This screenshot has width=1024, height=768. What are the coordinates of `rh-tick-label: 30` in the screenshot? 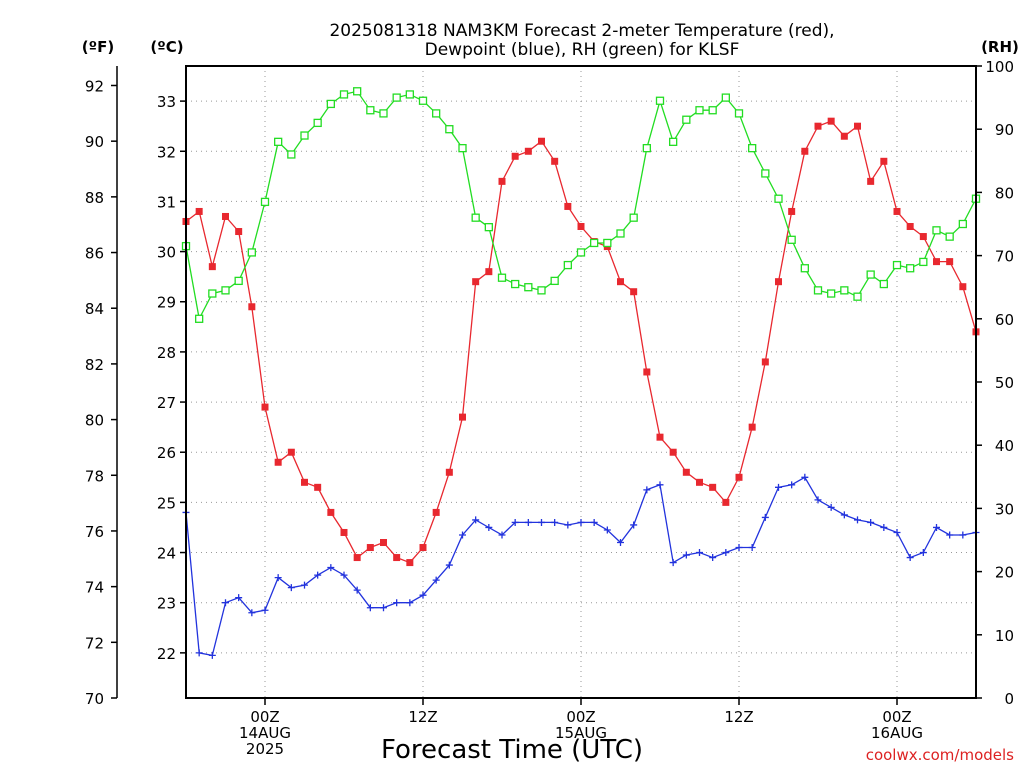 It's located at (1004, 509).